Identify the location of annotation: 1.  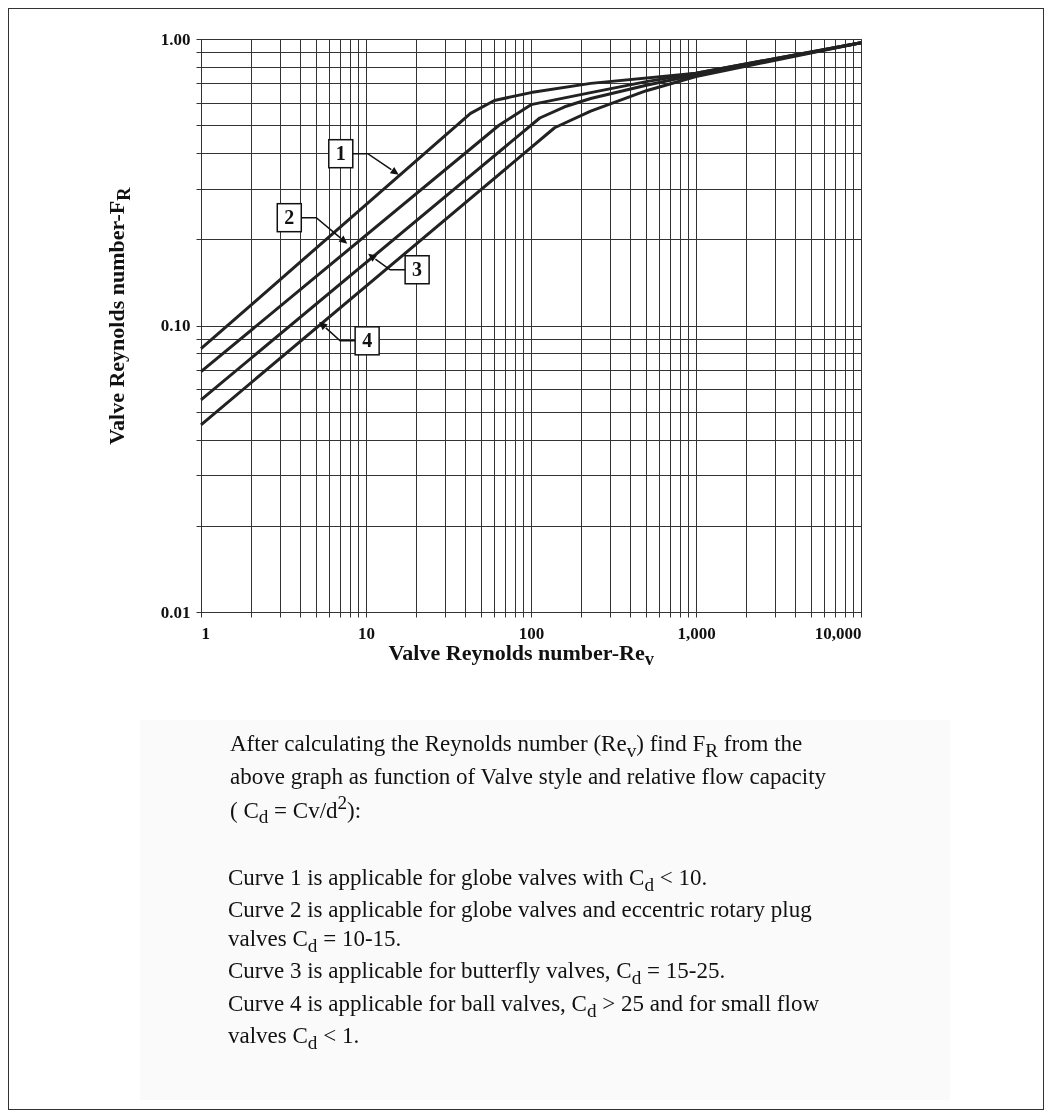
(340, 152).